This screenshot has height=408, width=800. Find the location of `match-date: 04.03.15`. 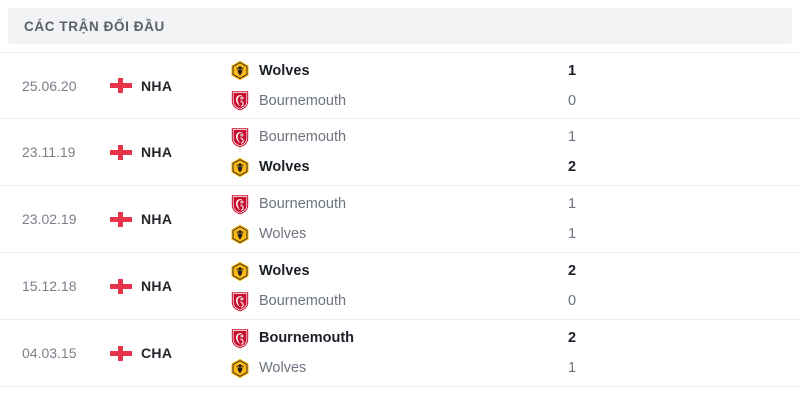

match-date: 04.03.15 is located at coordinates (49, 353).